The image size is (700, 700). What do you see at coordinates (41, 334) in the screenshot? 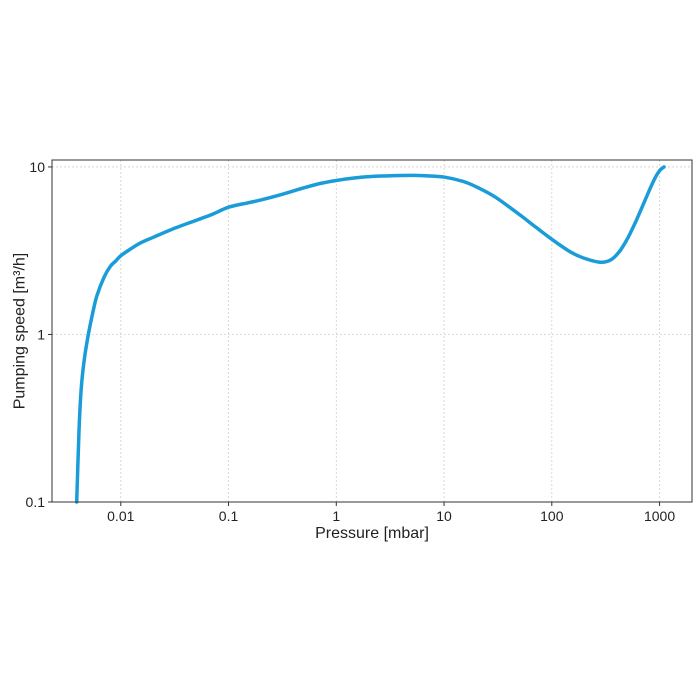
I see `y-tick-label: 1` at bounding box center [41, 334].